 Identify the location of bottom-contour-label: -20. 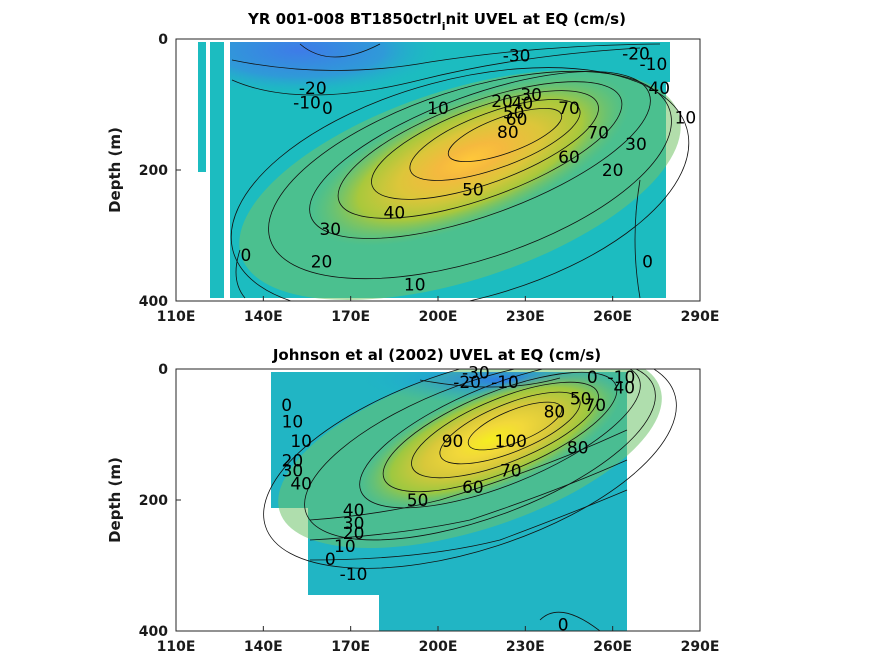
(467, 383).